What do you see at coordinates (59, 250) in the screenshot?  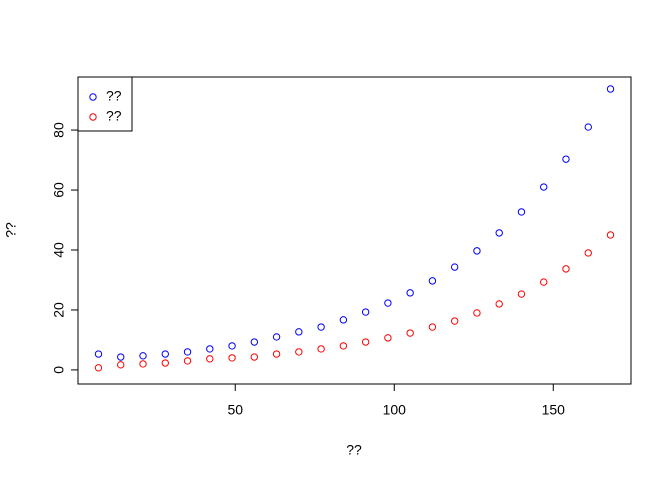 I see `y-tick-label: 40` at bounding box center [59, 250].